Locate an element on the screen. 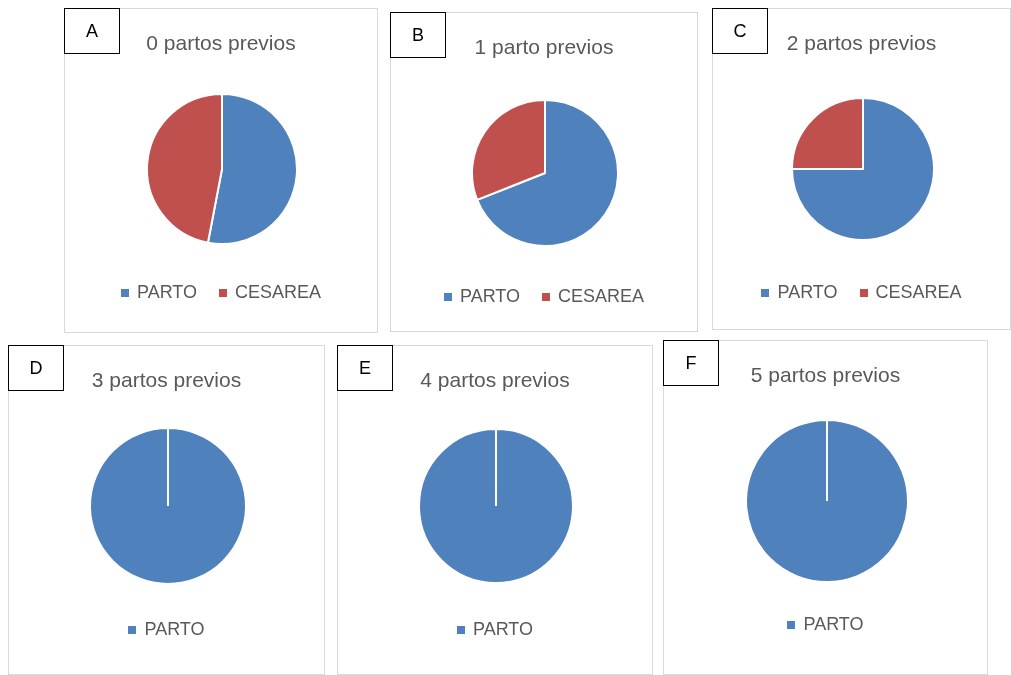 This screenshot has height=675, width=1011. chart-title: 1 parto previos is located at coordinates (544, 46).